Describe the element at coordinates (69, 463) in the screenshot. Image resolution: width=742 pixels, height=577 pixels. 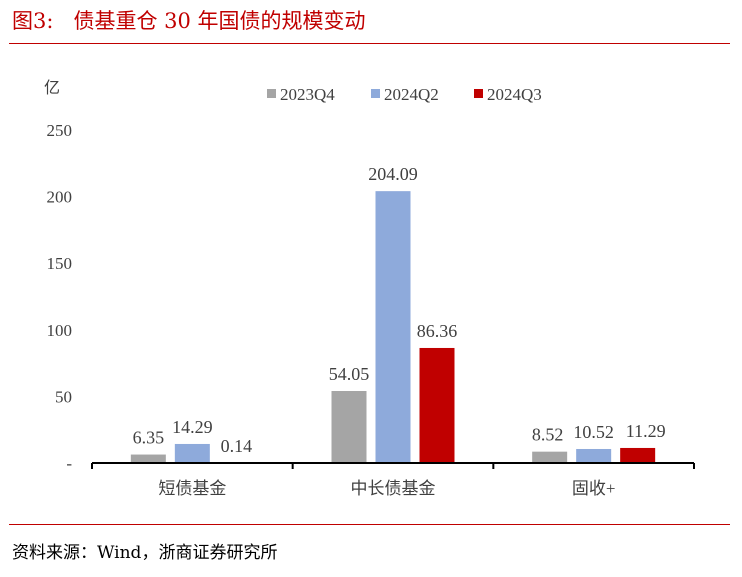
I see `y-tick-label: -` at that location.